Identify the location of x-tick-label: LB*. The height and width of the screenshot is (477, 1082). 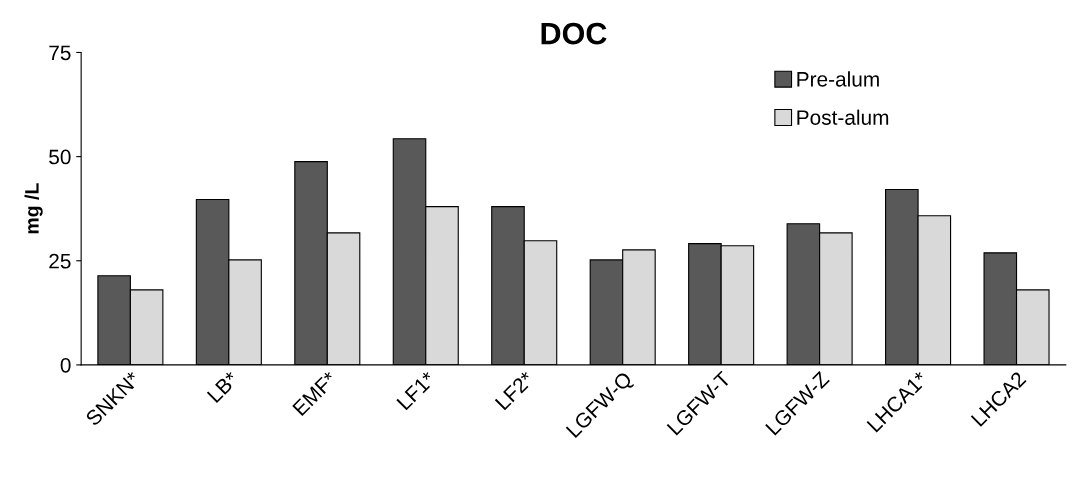
(223, 386).